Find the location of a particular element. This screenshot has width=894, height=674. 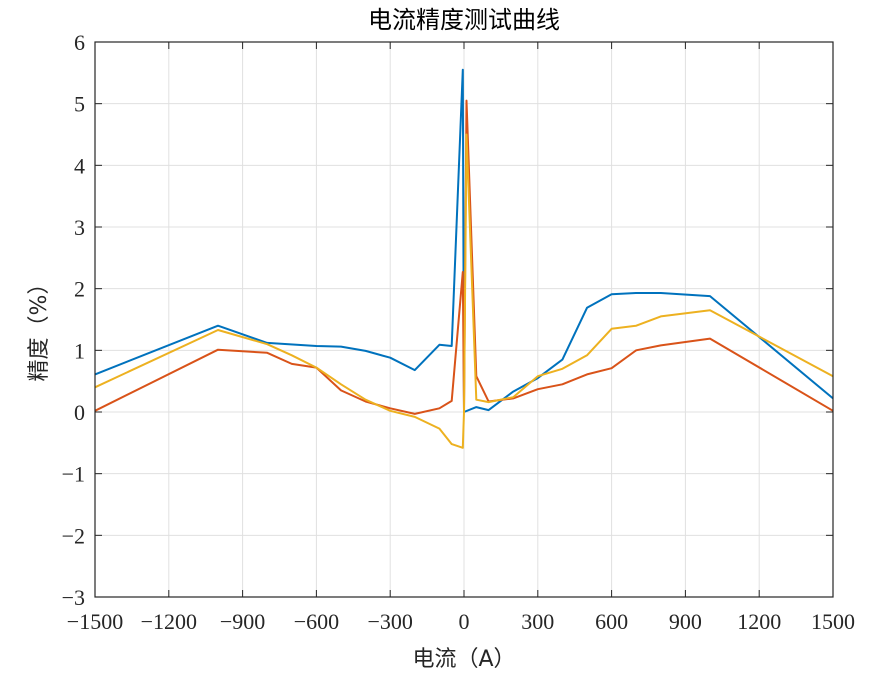

x-tick-label: −600 is located at coordinates (316, 621).